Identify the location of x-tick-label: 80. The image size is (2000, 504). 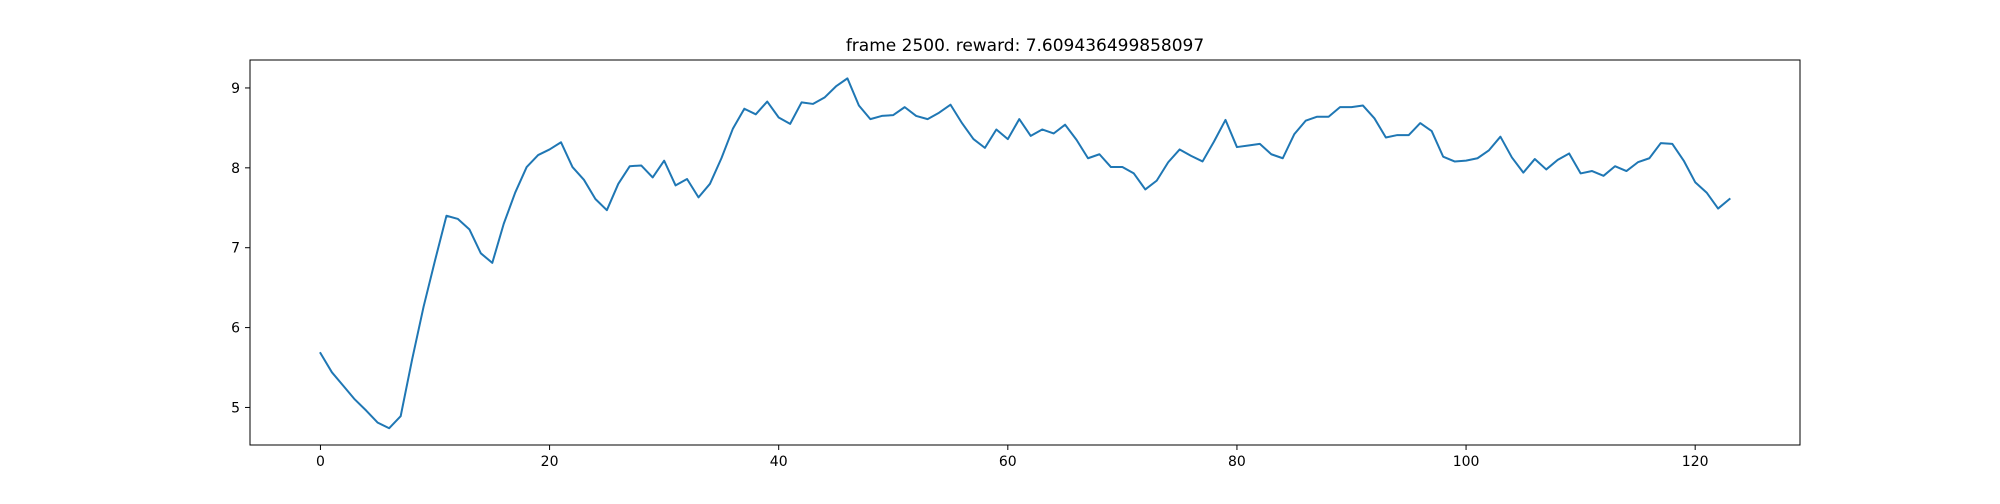
(1237, 462).